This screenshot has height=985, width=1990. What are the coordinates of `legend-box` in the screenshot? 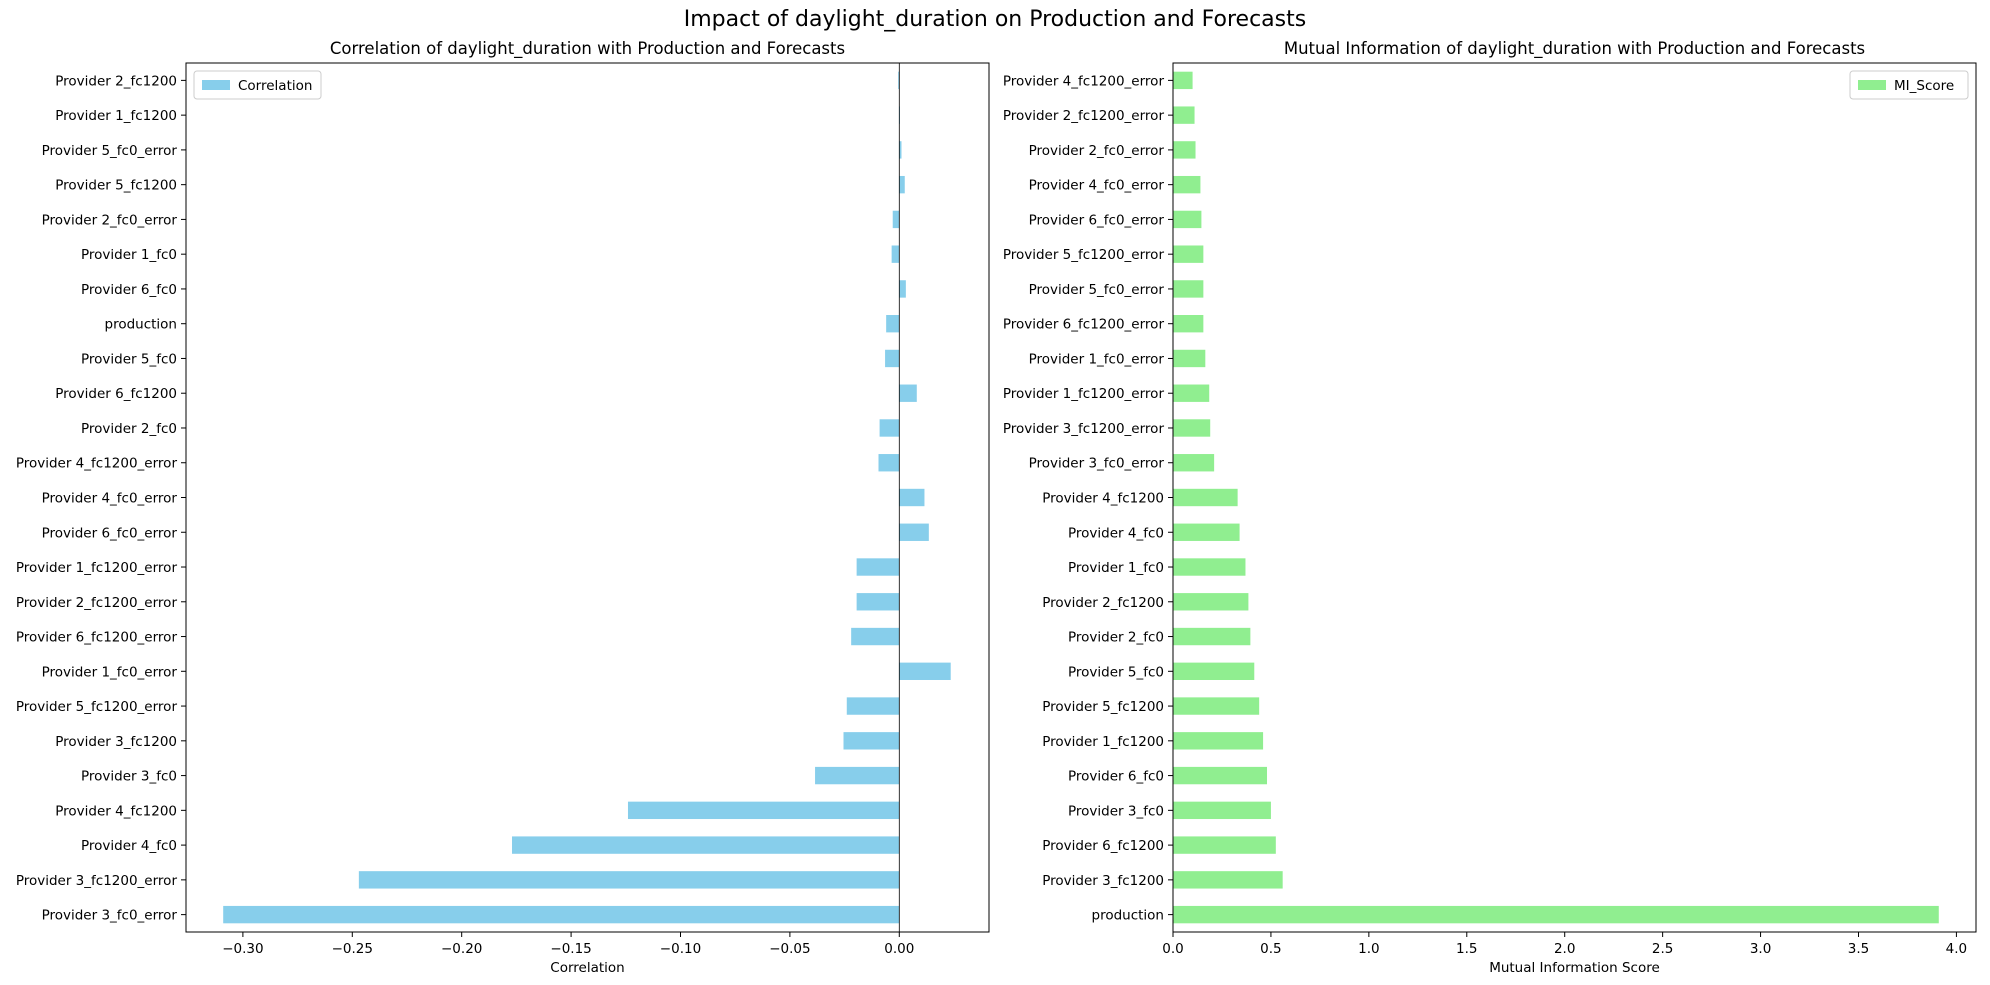 It's located at (257, 85).